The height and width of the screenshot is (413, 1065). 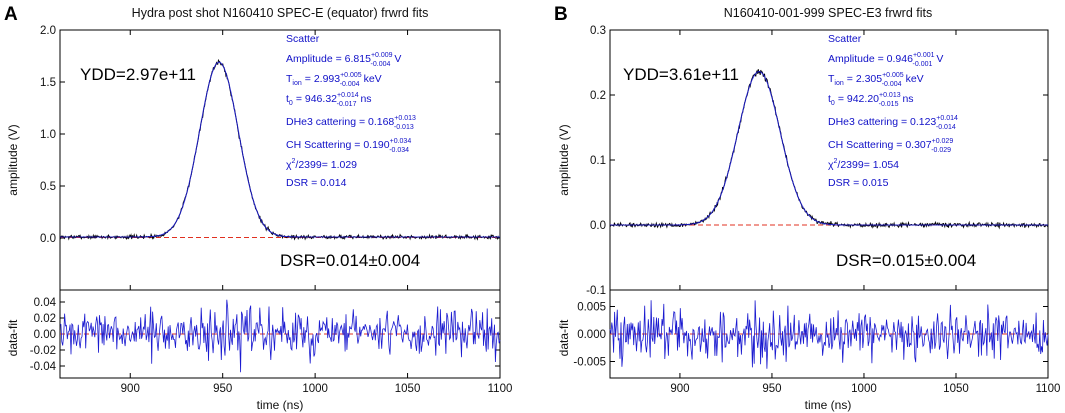 I want to click on y-axis-label-b: amplitude (V), so click(x=564, y=159).